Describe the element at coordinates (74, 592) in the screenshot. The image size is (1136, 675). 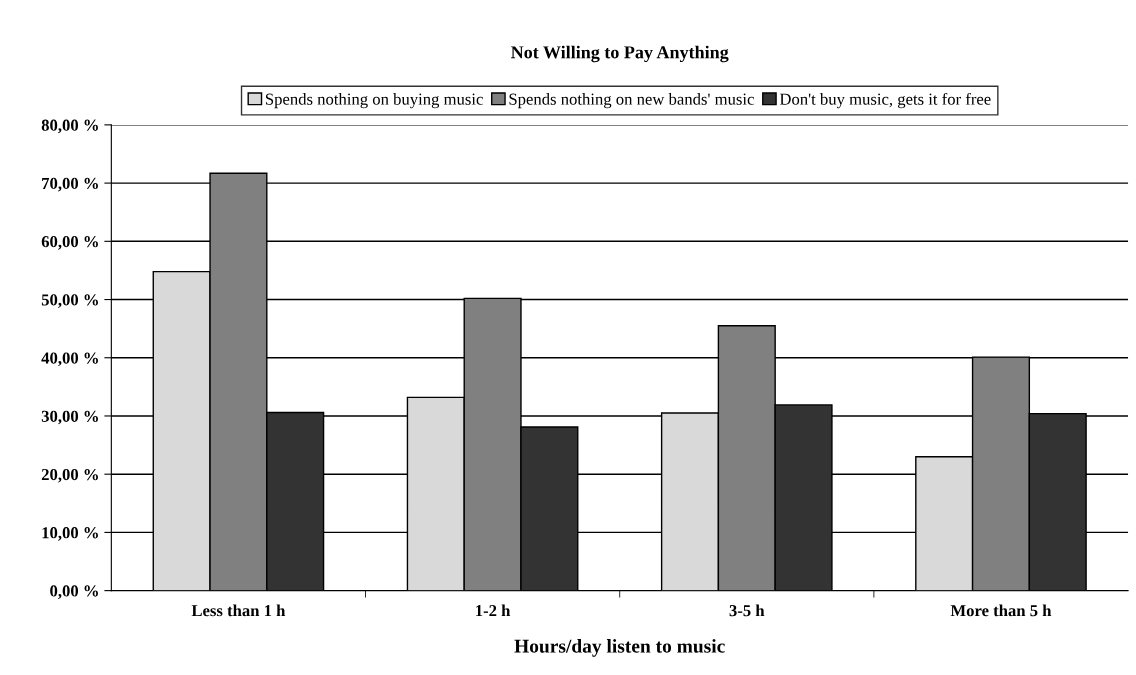
I see `y-tick-label: 0,00 %` at that location.